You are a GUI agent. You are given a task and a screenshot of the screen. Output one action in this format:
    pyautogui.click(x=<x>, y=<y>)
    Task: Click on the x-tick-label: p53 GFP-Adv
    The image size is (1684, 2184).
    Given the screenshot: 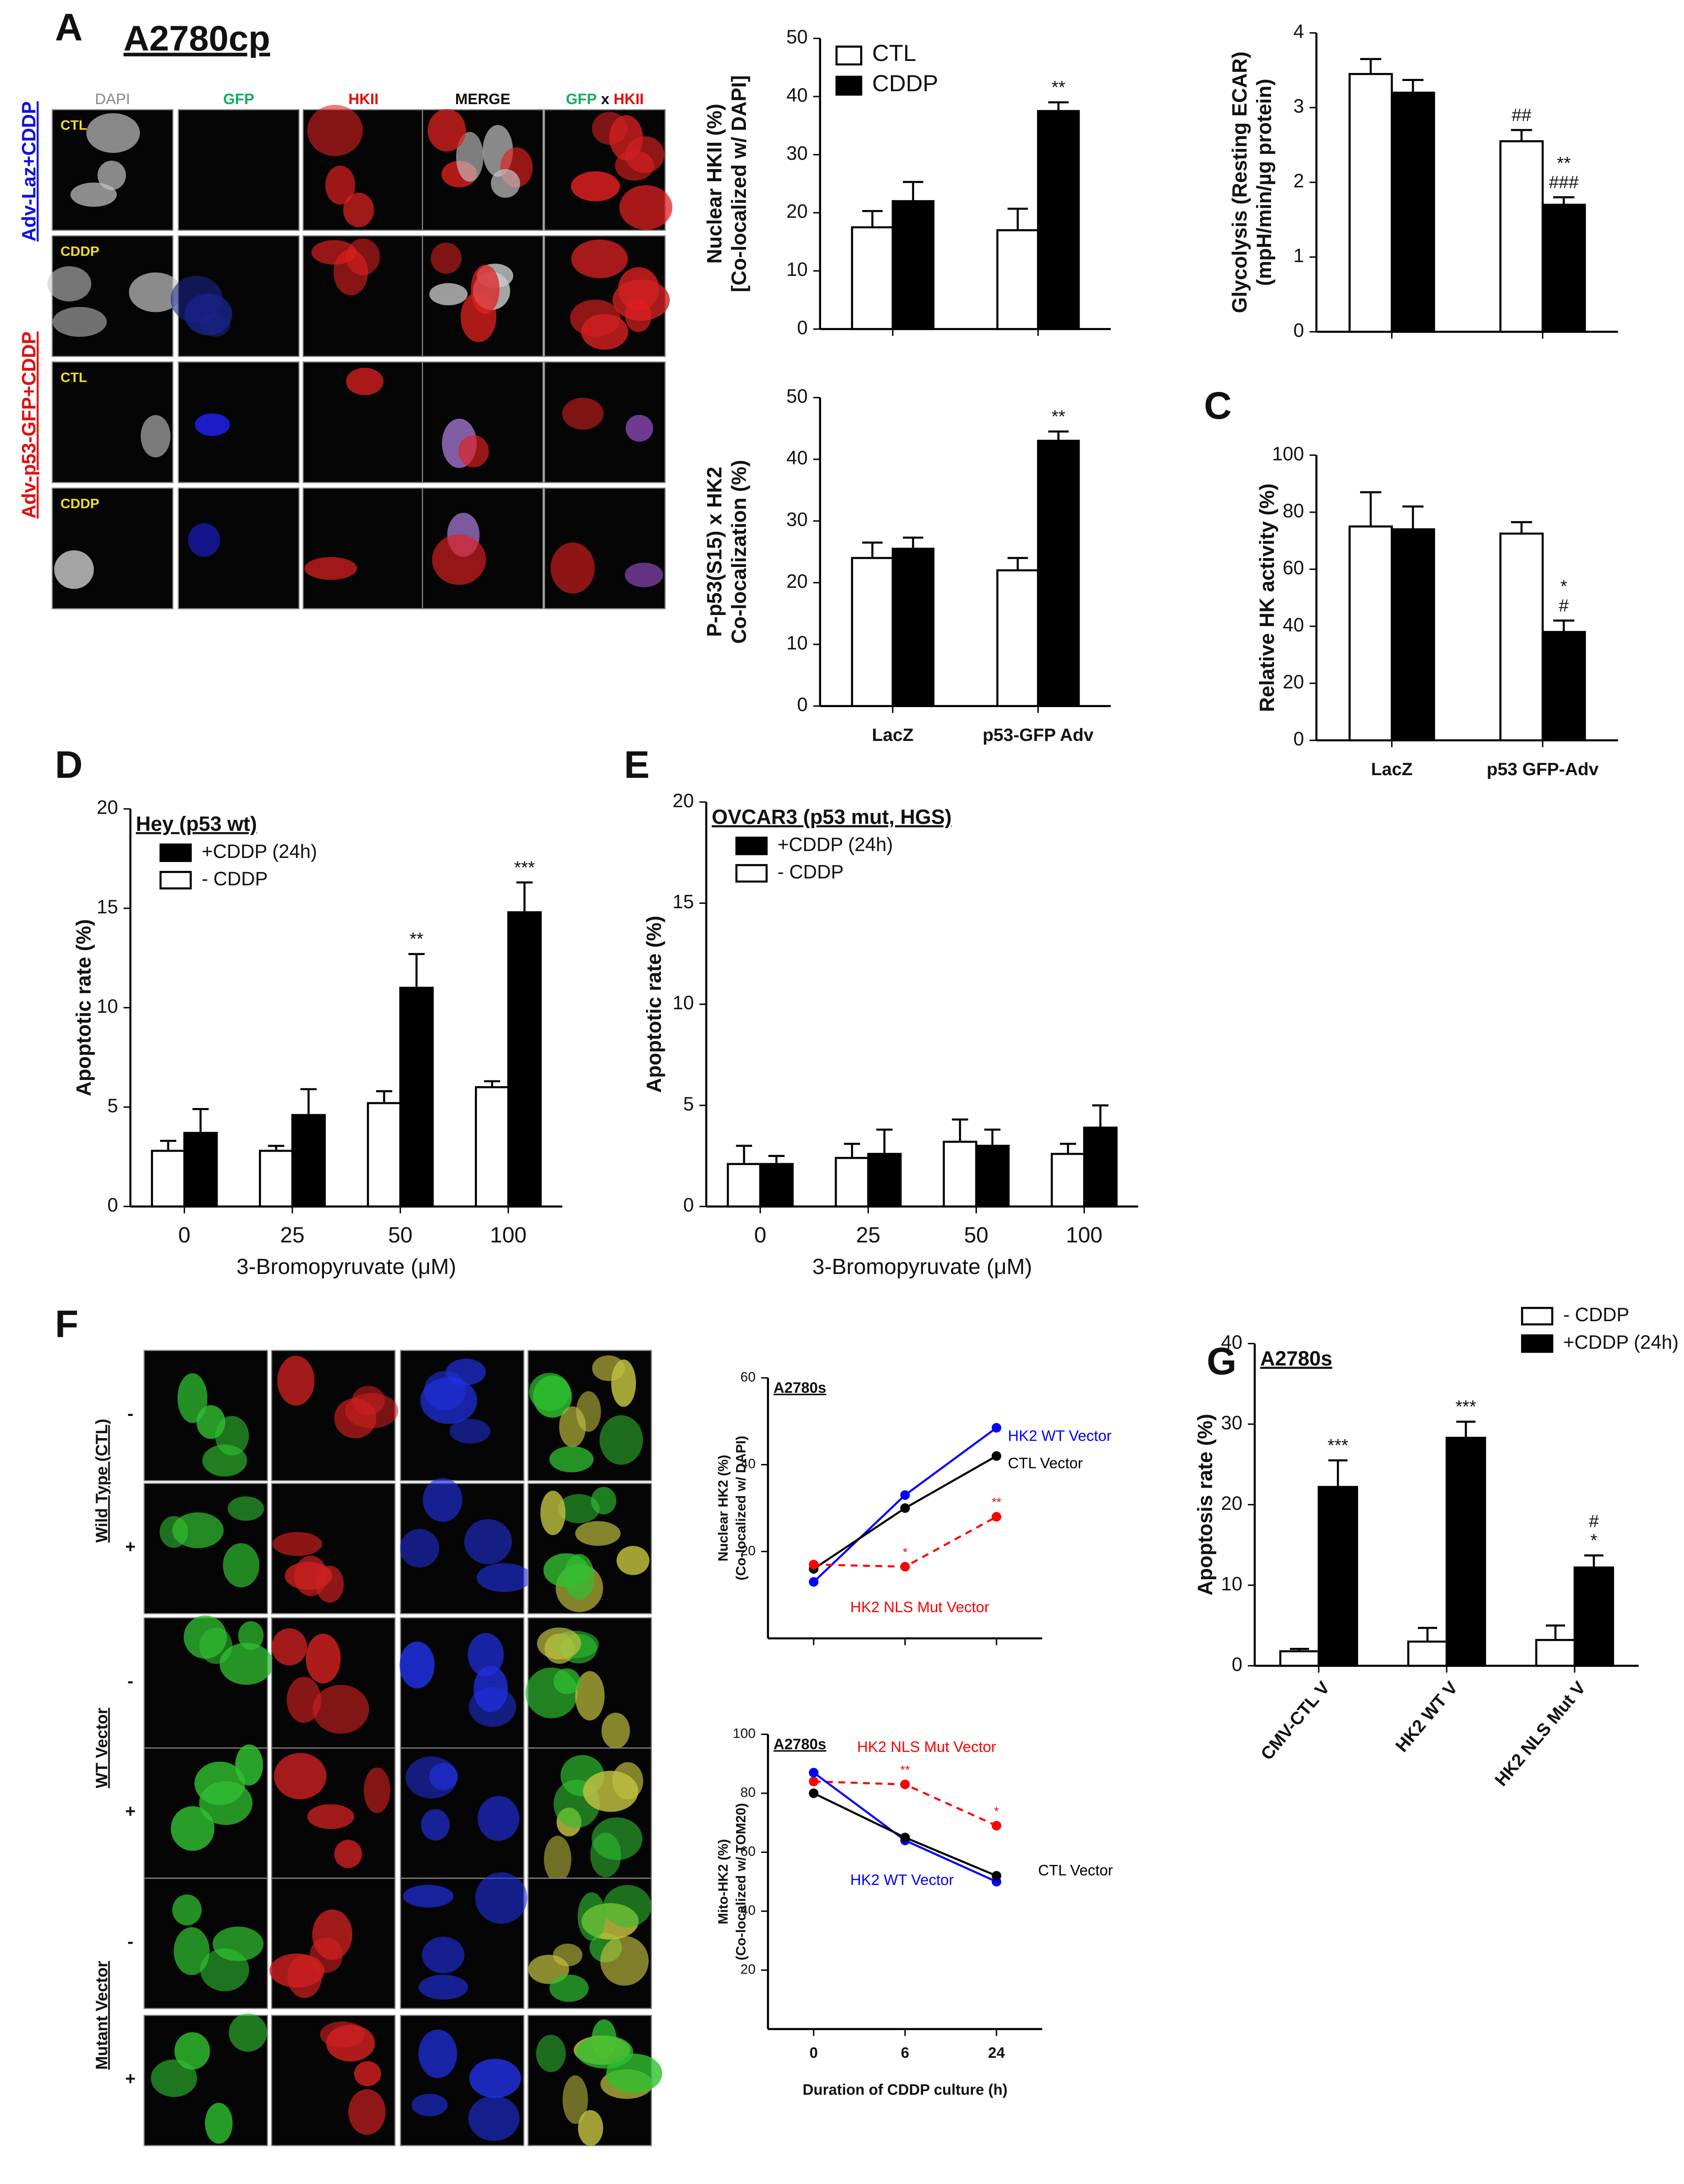 What is the action you would take?
    pyautogui.click(x=1543, y=769)
    